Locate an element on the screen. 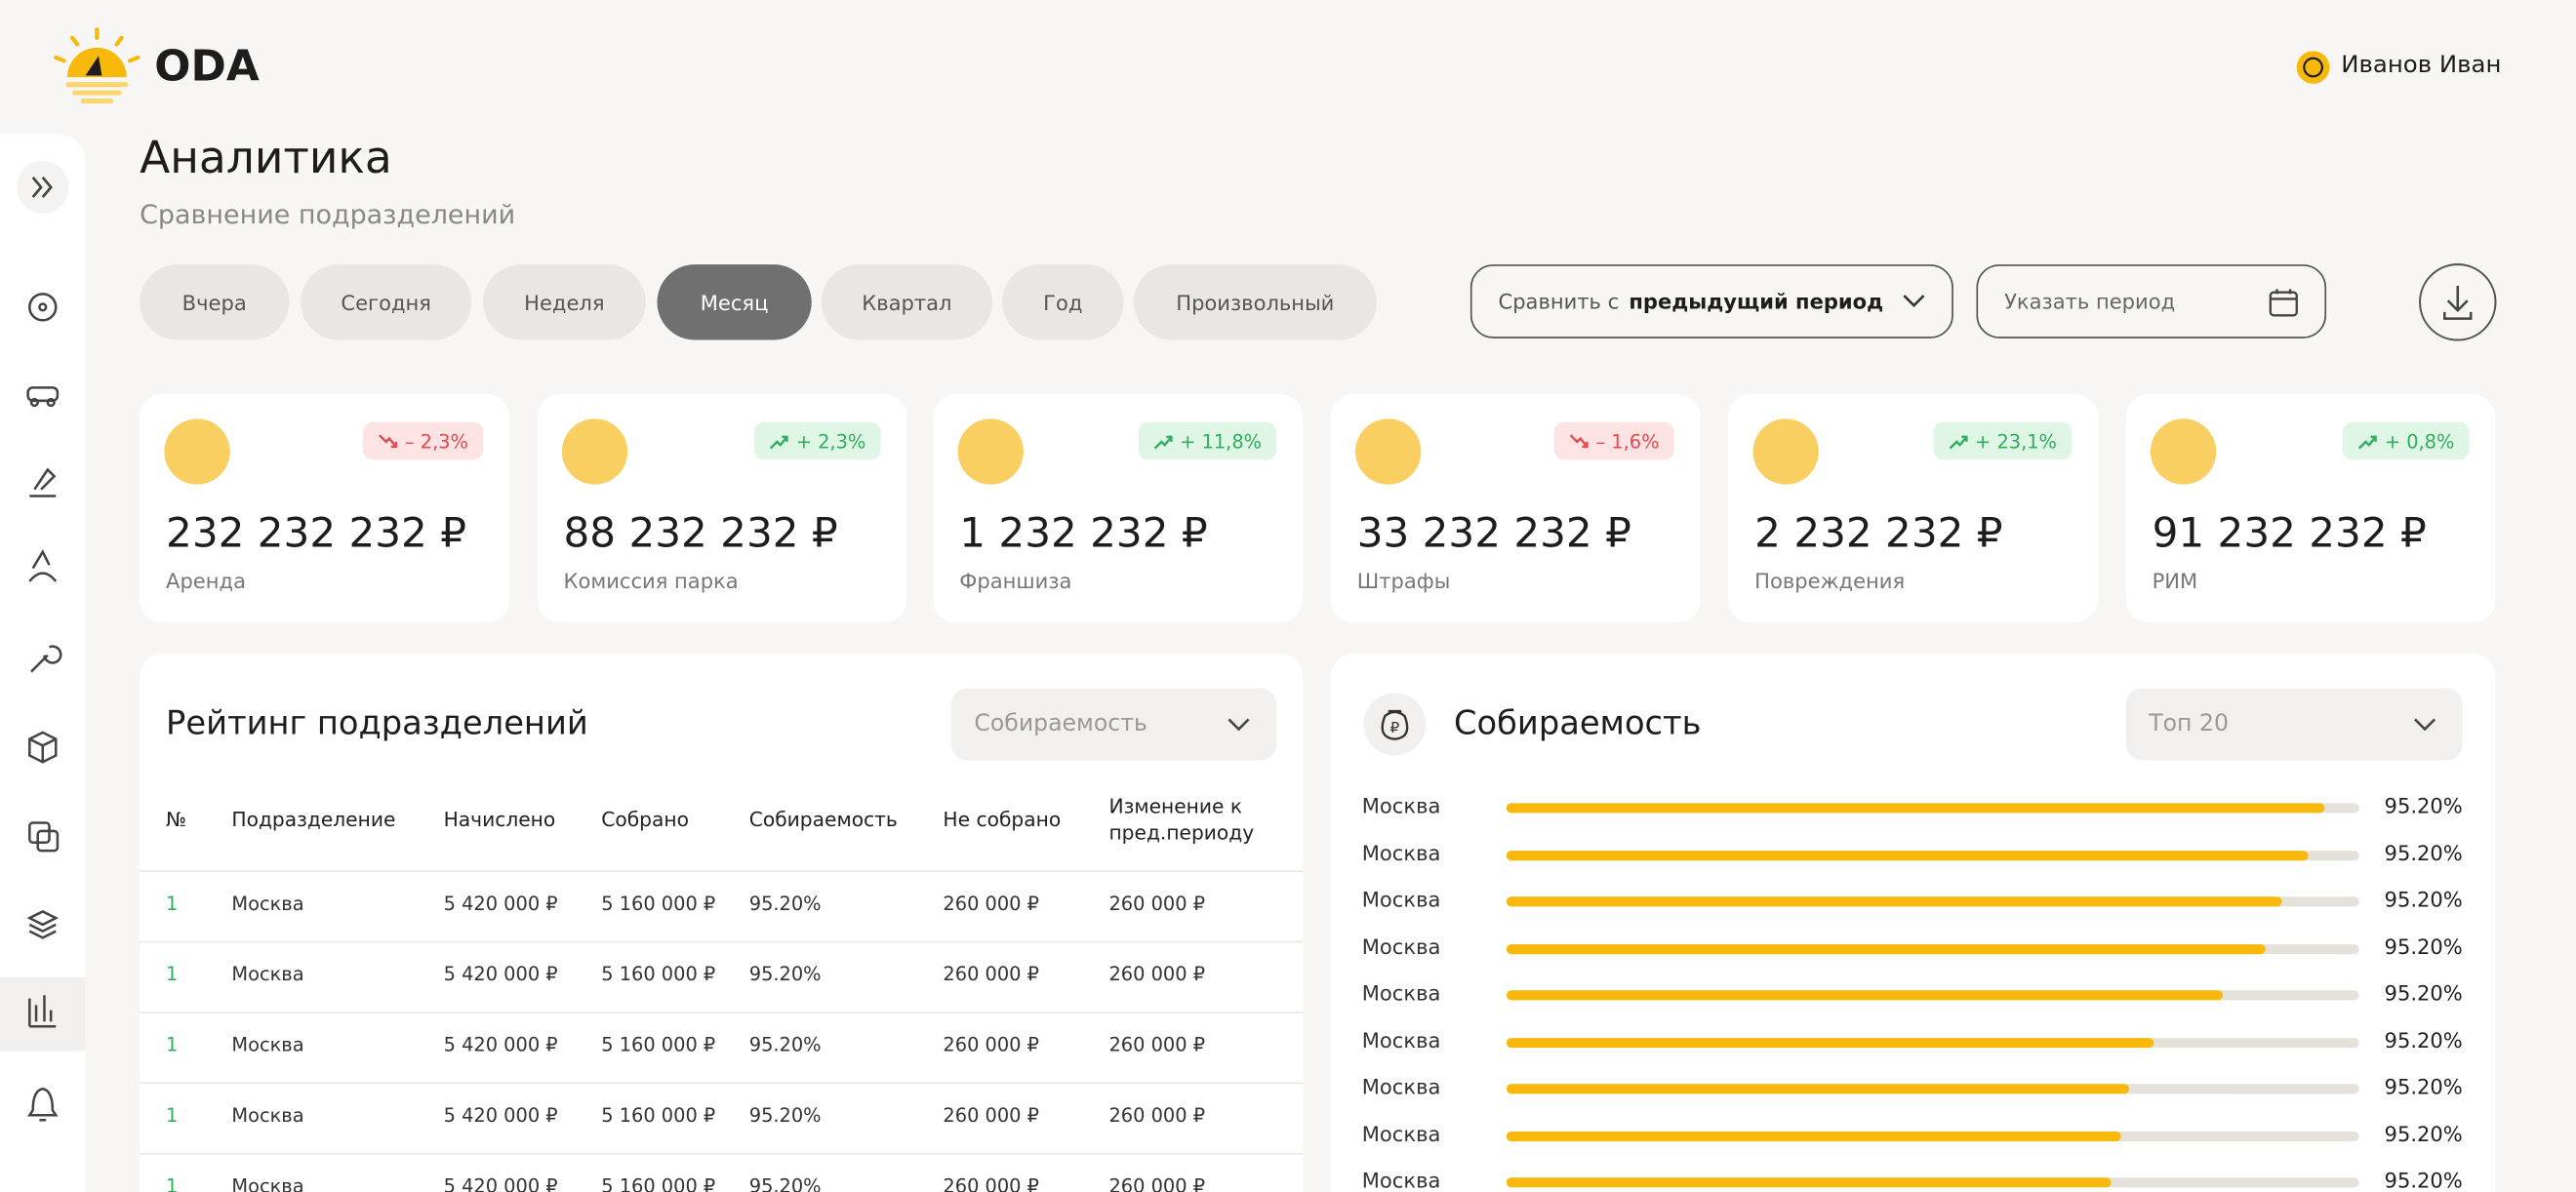 This screenshot has height=1192, width=2576. period-picker: Указать период is located at coordinates (2151, 301).